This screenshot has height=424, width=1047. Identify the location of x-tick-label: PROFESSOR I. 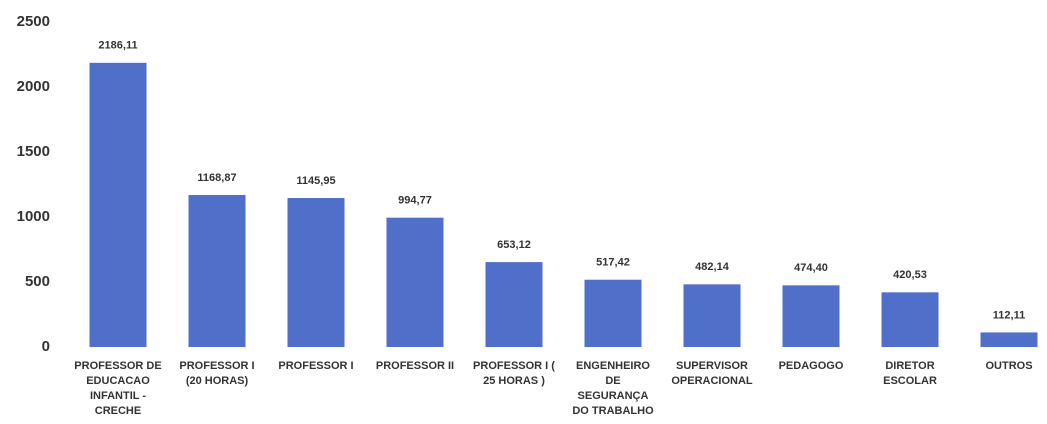
(315, 366).